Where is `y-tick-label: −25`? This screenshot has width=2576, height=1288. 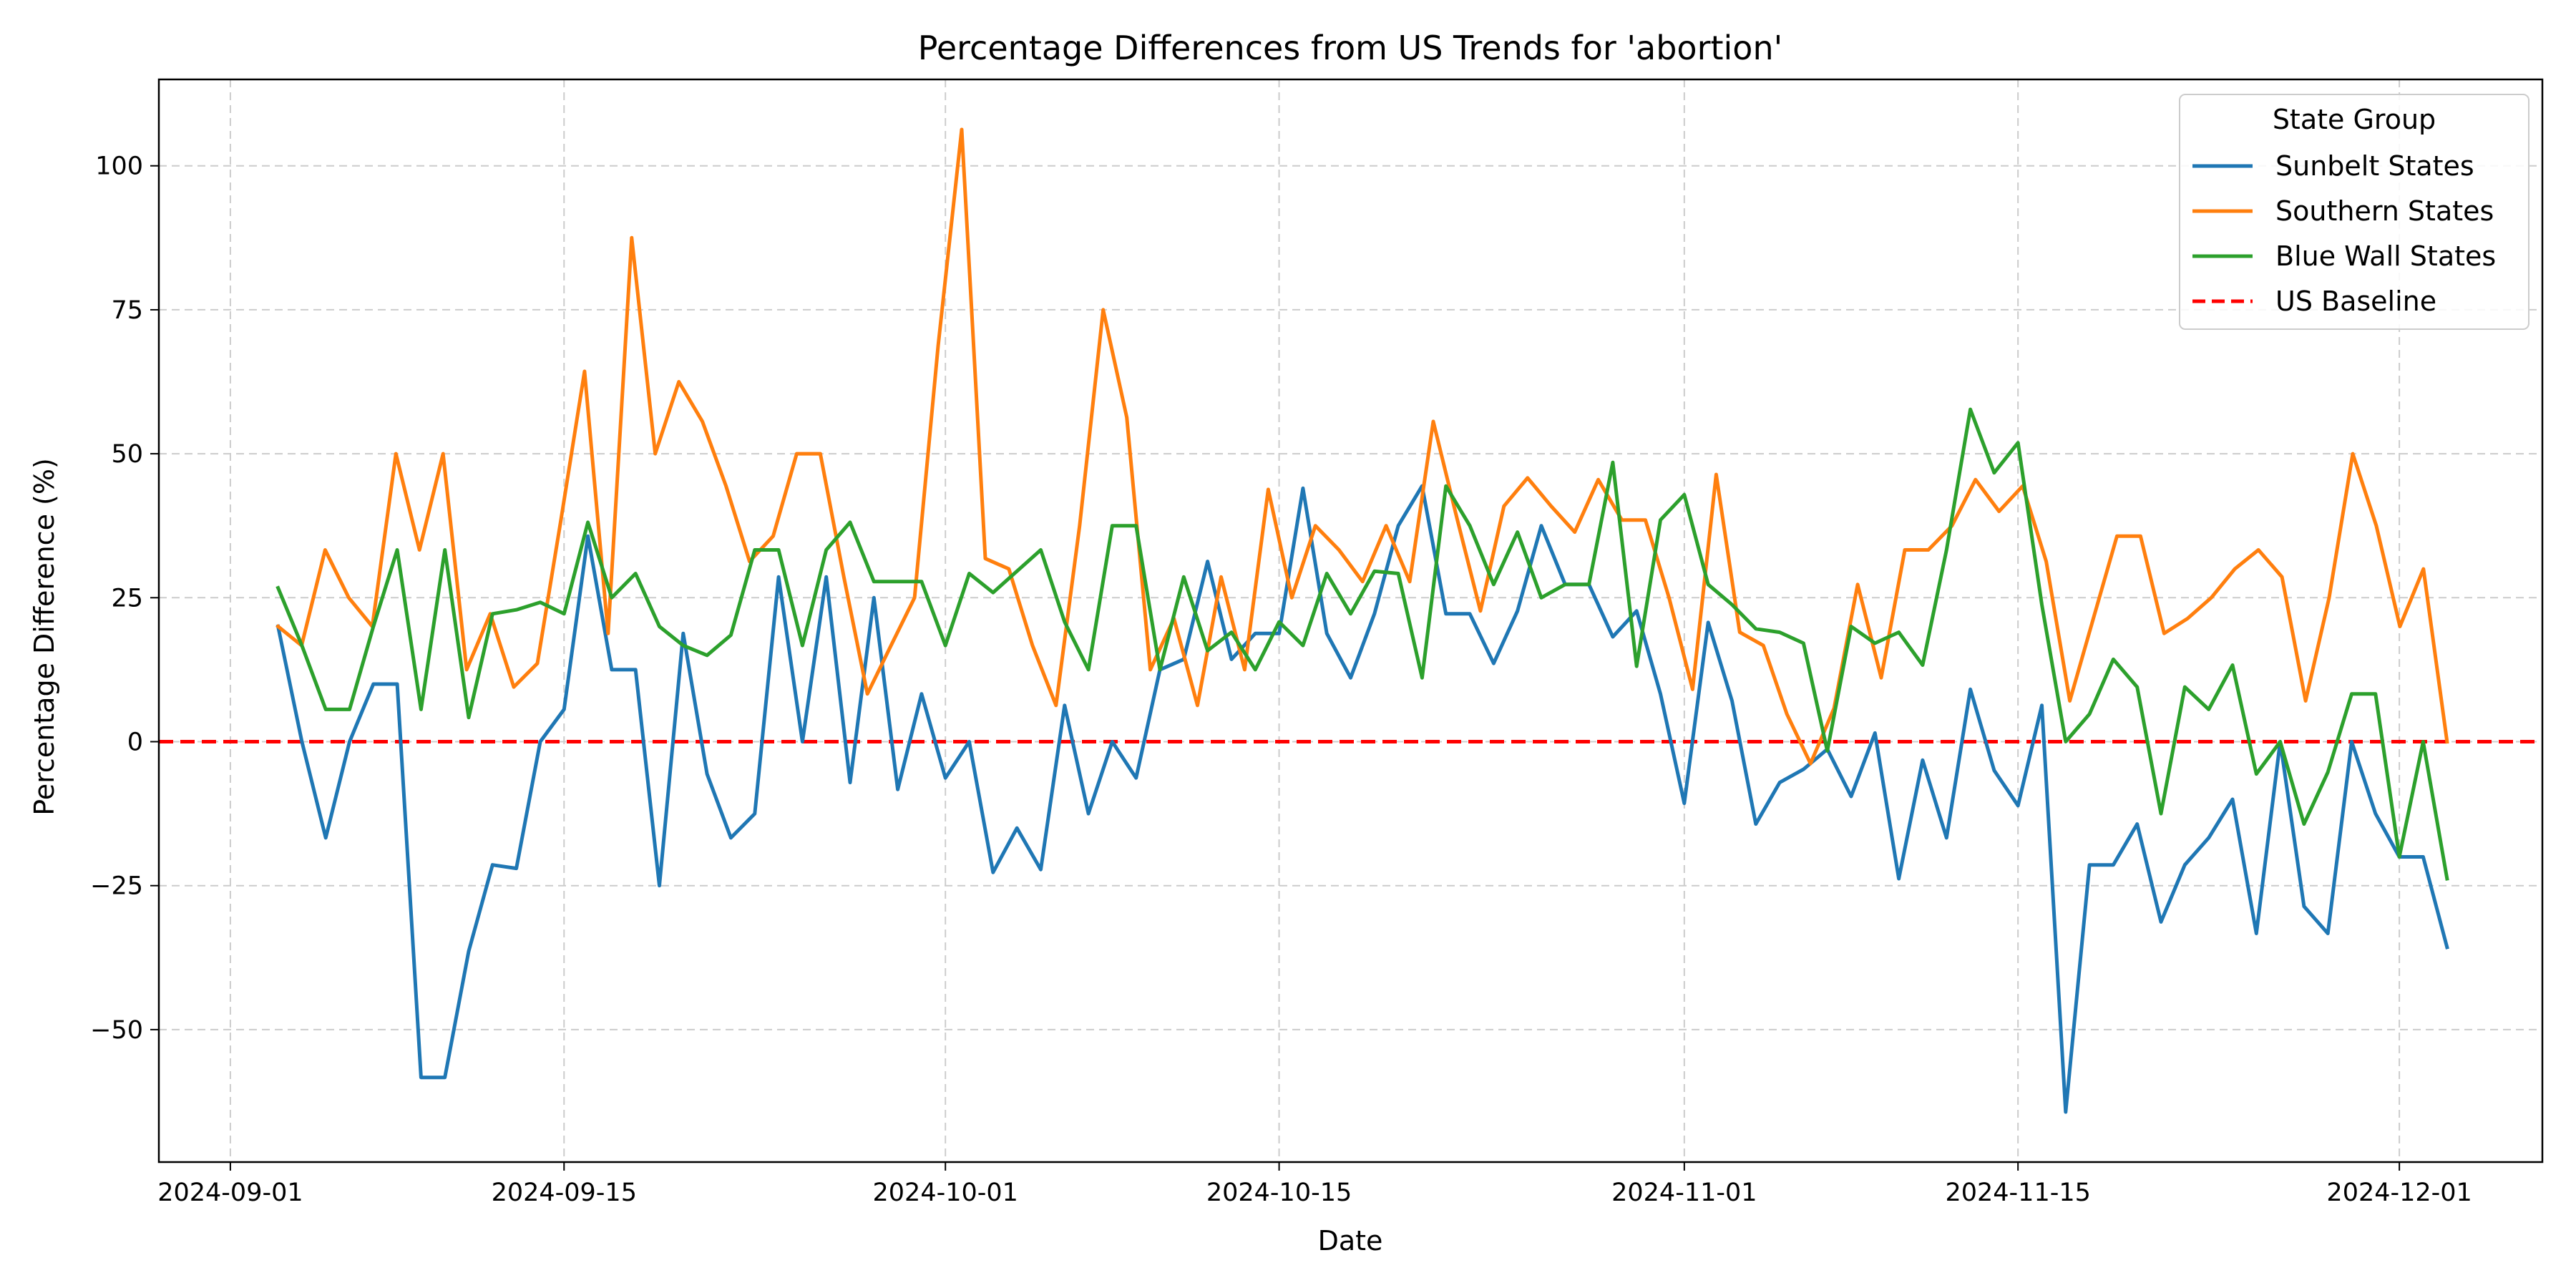
y-tick-label: −25 is located at coordinates (116, 886).